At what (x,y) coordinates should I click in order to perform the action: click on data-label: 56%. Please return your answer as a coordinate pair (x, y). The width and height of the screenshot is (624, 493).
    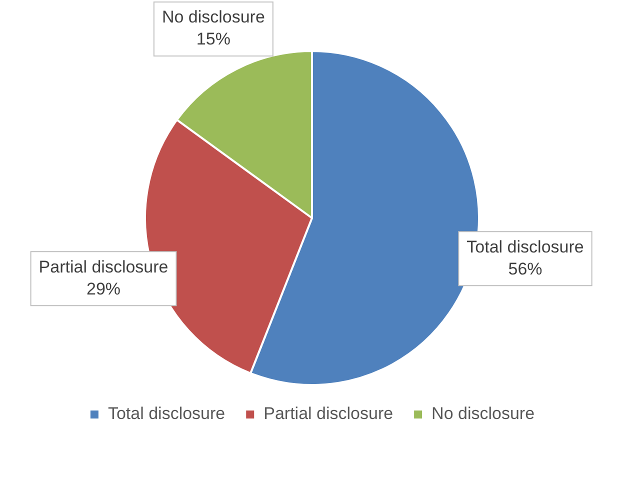
    Looking at the image, I should click on (525, 268).